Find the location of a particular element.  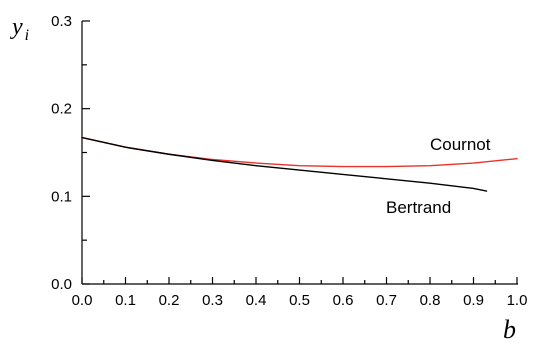

y-tick-label: 0.0 is located at coordinates (61, 284).